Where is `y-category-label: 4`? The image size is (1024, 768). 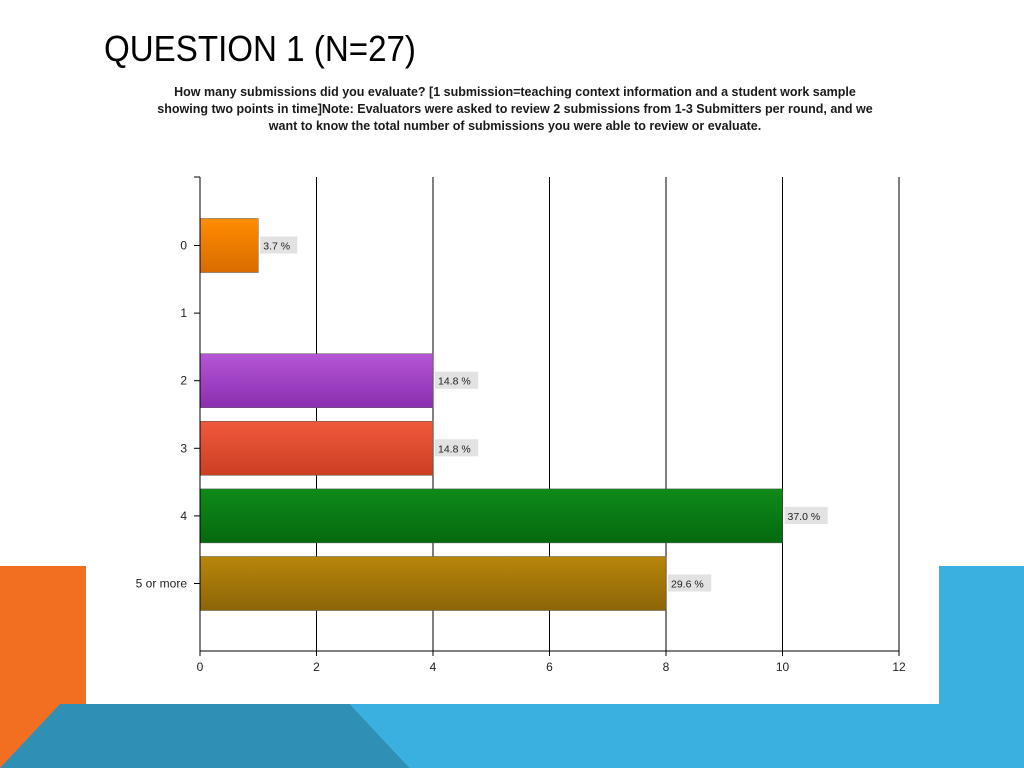
y-category-label: 4 is located at coordinates (183, 516).